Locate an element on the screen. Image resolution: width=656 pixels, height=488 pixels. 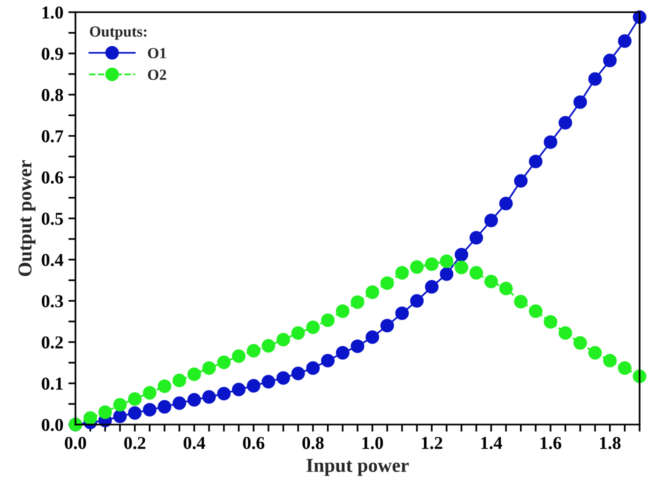
x-tick-label: 0.4 is located at coordinates (195, 443).